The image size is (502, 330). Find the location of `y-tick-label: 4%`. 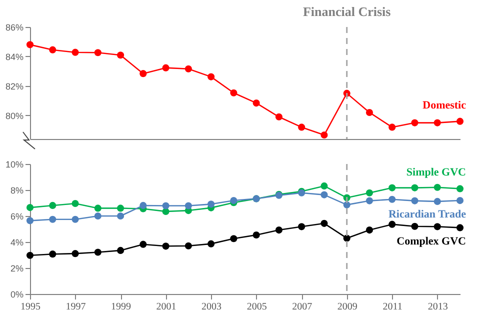

y-tick-label: 4% is located at coordinates (17, 243).